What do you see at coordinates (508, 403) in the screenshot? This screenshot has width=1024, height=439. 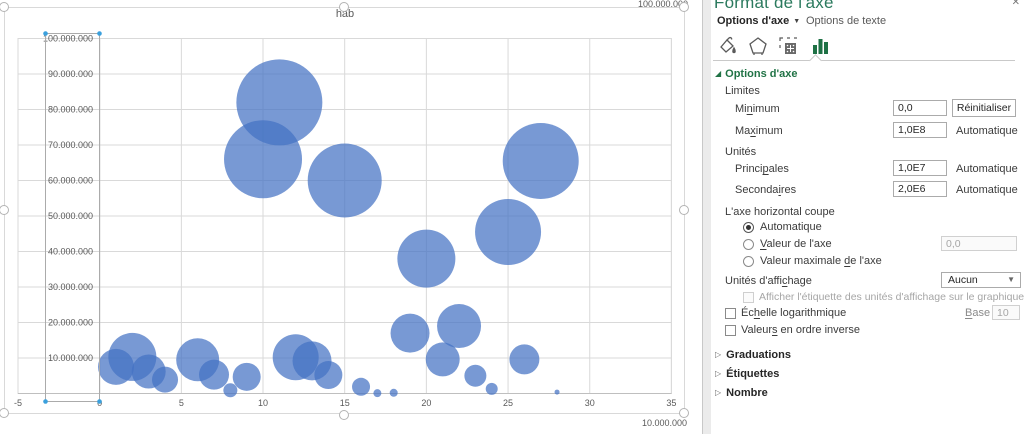 I see `x-axis-tick-label: 25` at bounding box center [508, 403].